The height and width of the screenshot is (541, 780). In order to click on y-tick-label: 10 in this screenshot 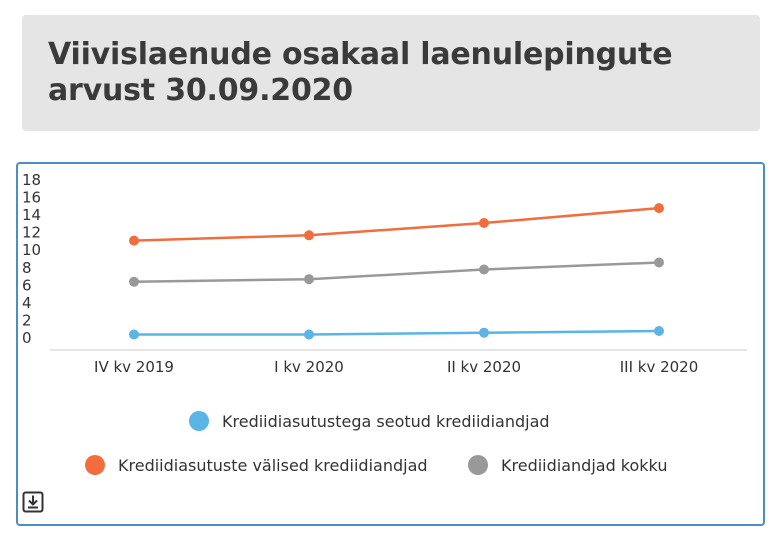, I will do `click(31, 250)`.